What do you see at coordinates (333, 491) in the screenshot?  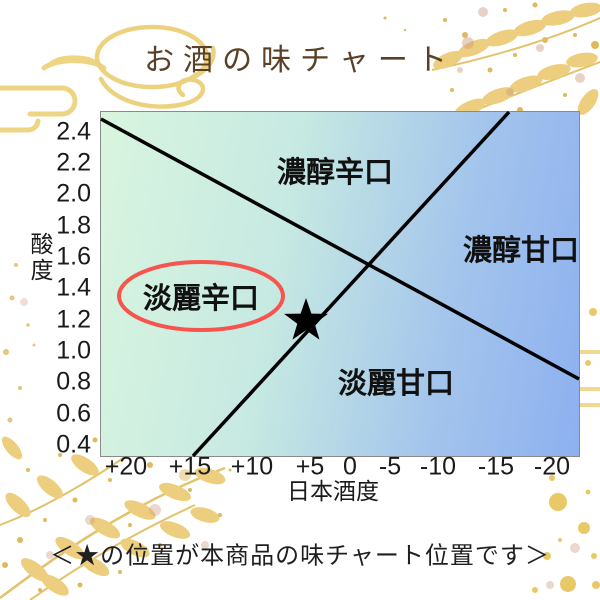 I see `x-axis-title: 日本酒度` at bounding box center [333, 491].